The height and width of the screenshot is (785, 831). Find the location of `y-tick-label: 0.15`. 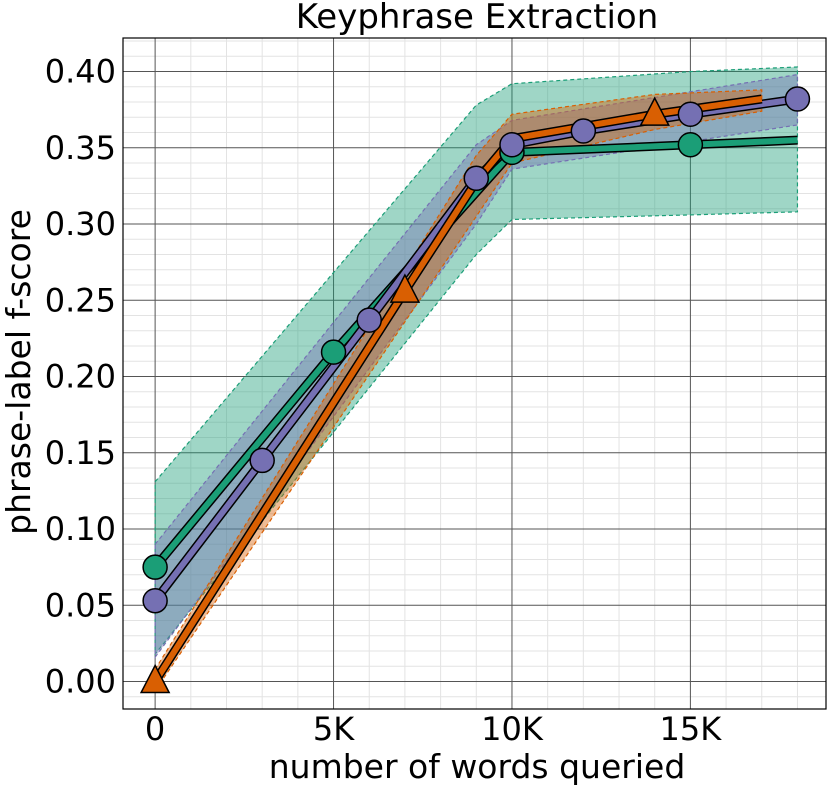

y-tick-label: 0.15 is located at coordinates (80, 453).